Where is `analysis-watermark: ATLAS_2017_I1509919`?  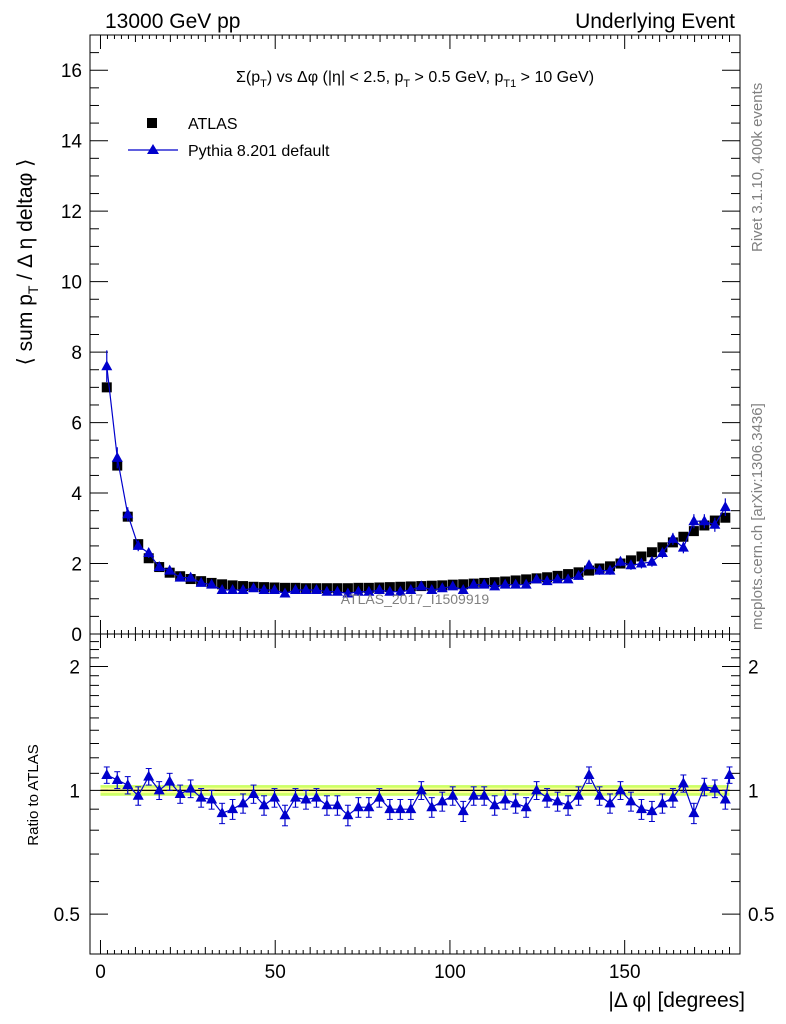 analysis-watermark: ATLAS_2017_I1509919 is located at coordinates (415, 599).